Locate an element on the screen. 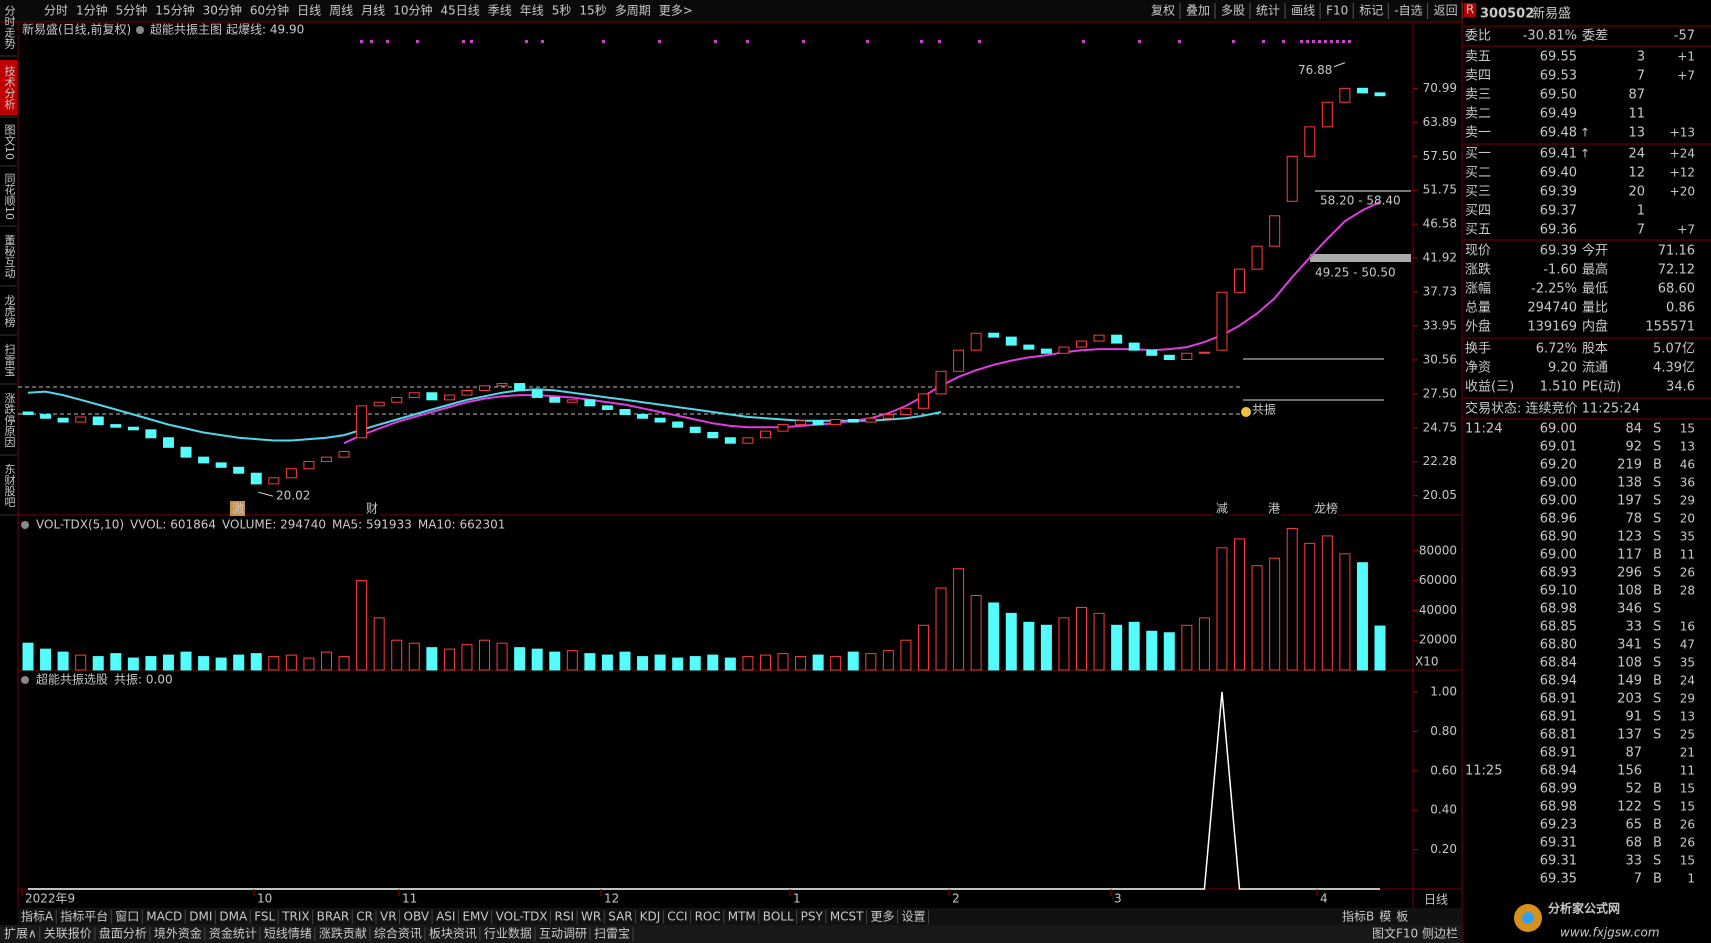 This screenshot has width=1711, height=943. indicator-tab: 设置 is located at coordinates (914, 917).